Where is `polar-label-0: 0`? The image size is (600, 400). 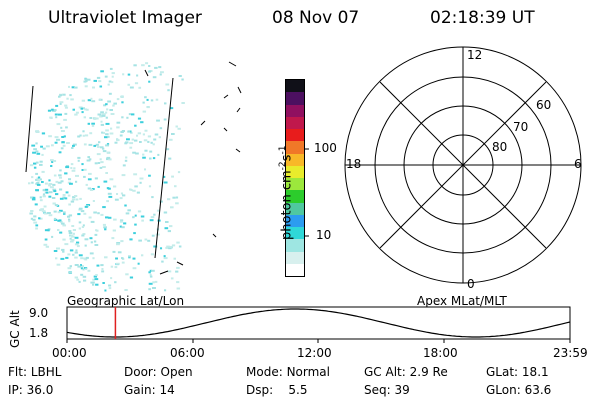
polar-label-0: 0 is located at coordinates (471, 284).